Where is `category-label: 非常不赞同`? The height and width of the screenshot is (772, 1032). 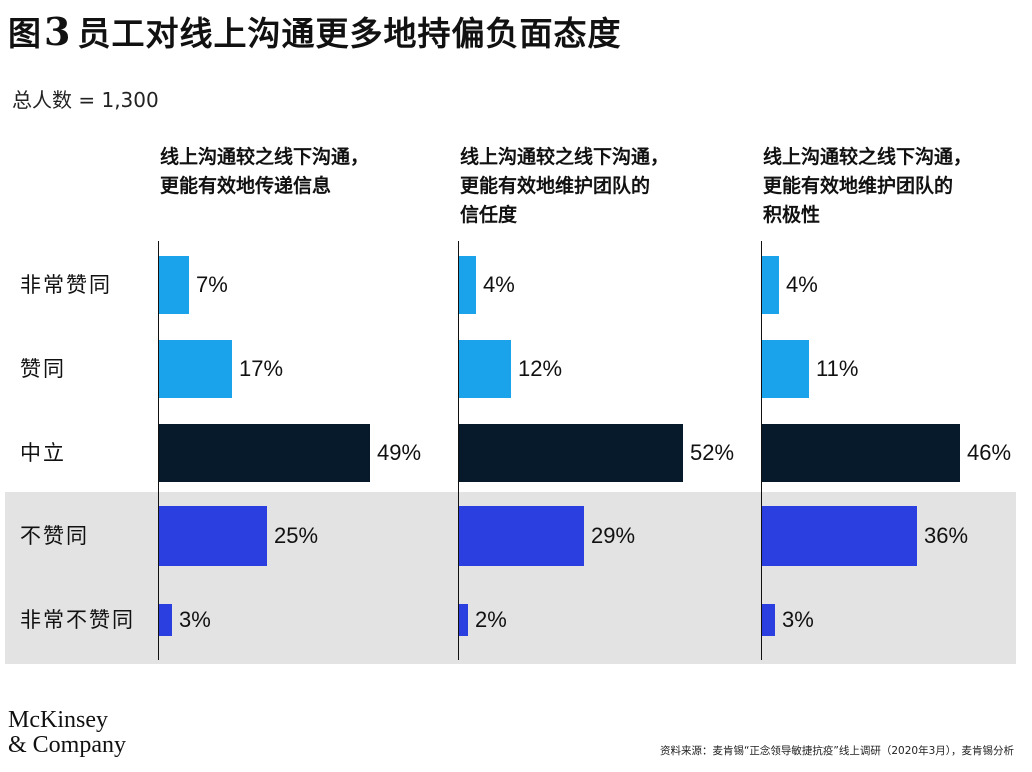 category-label: 非常不赞同 is located at coordinates (77, 620).